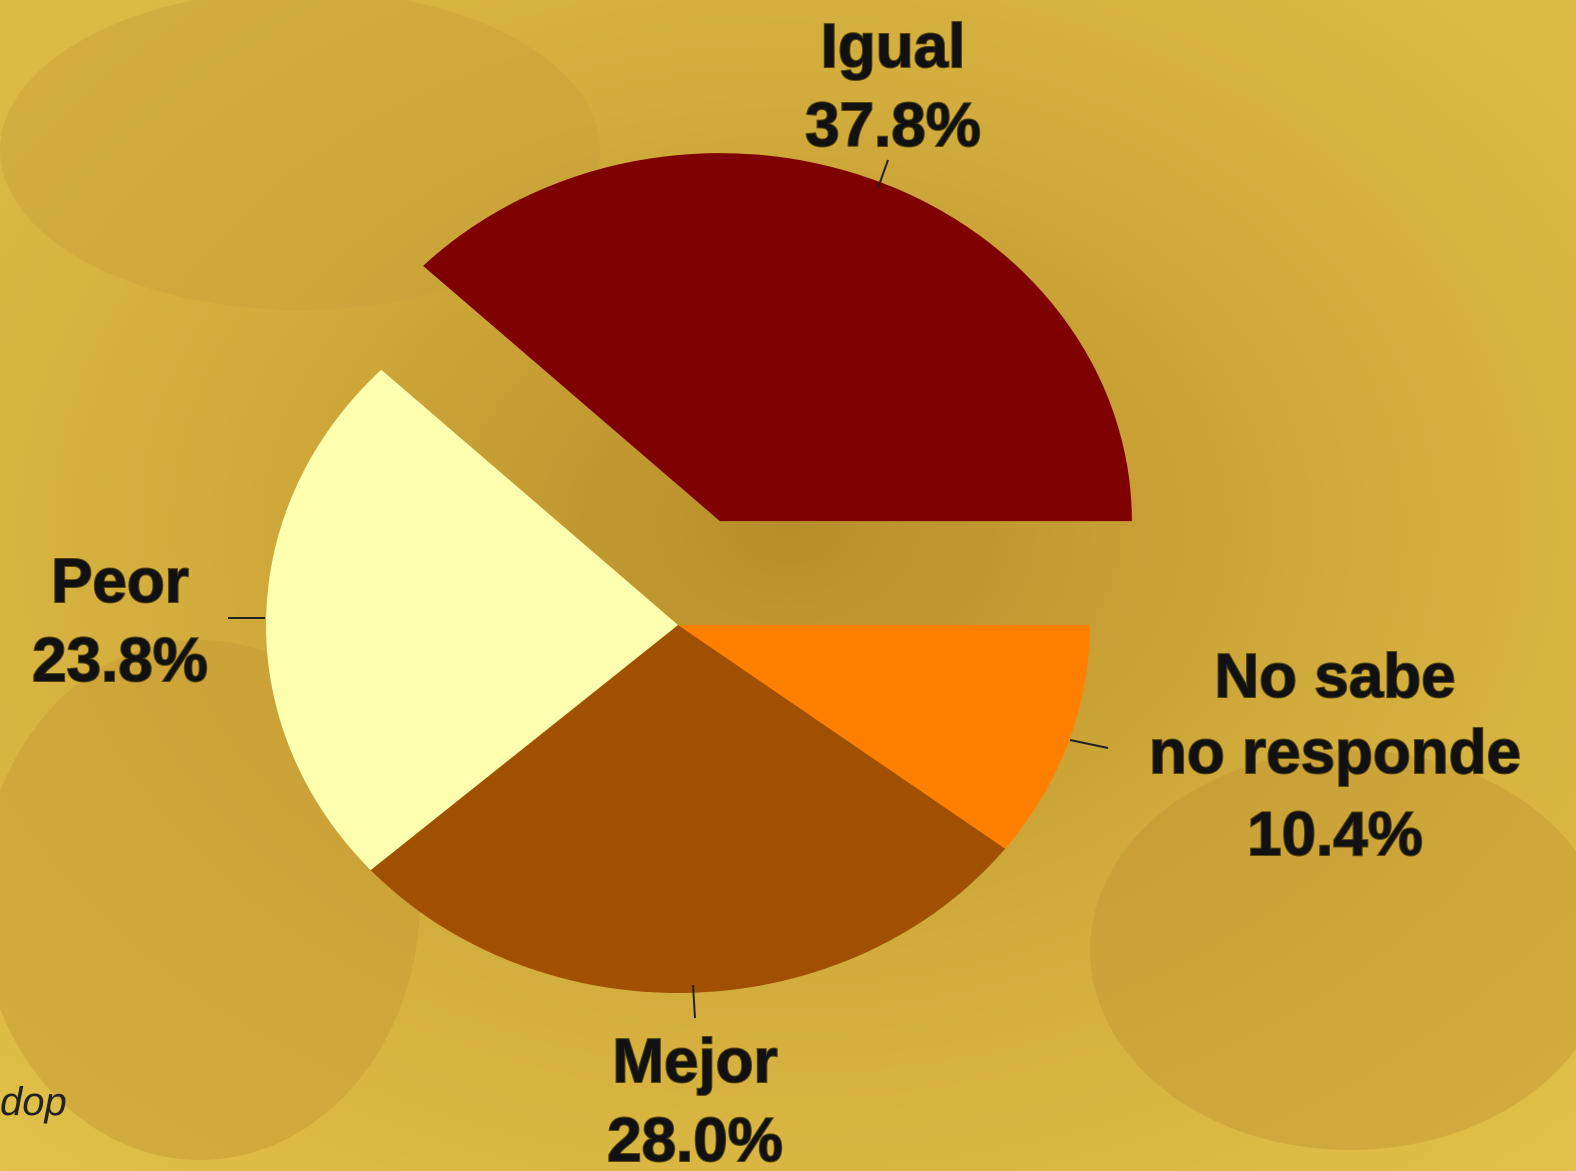  I want to click on value-label: 23.8%, so click(120, 660).